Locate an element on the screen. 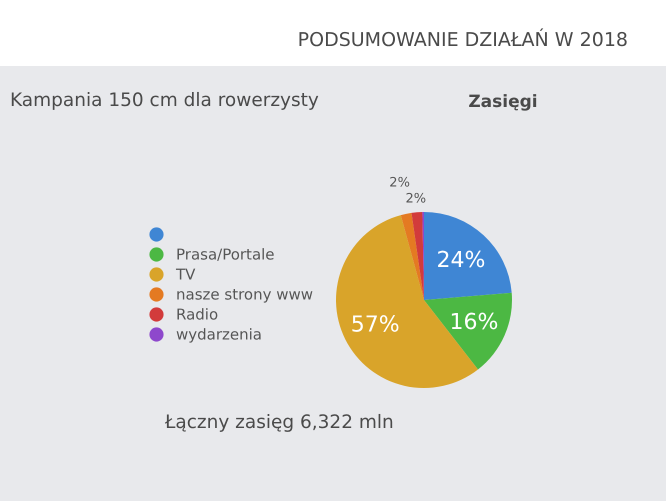 Image resolution: width=666 pixels, height=501 pixels. data-label: 16% is located at coordinates (473, 322).